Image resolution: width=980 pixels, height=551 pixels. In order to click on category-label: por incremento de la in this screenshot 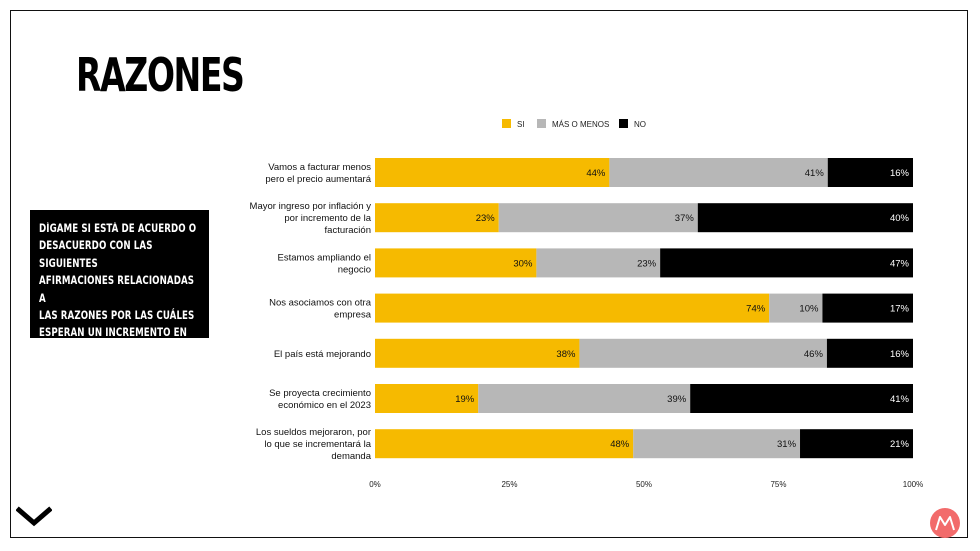, I will do `click(327, 218)`.